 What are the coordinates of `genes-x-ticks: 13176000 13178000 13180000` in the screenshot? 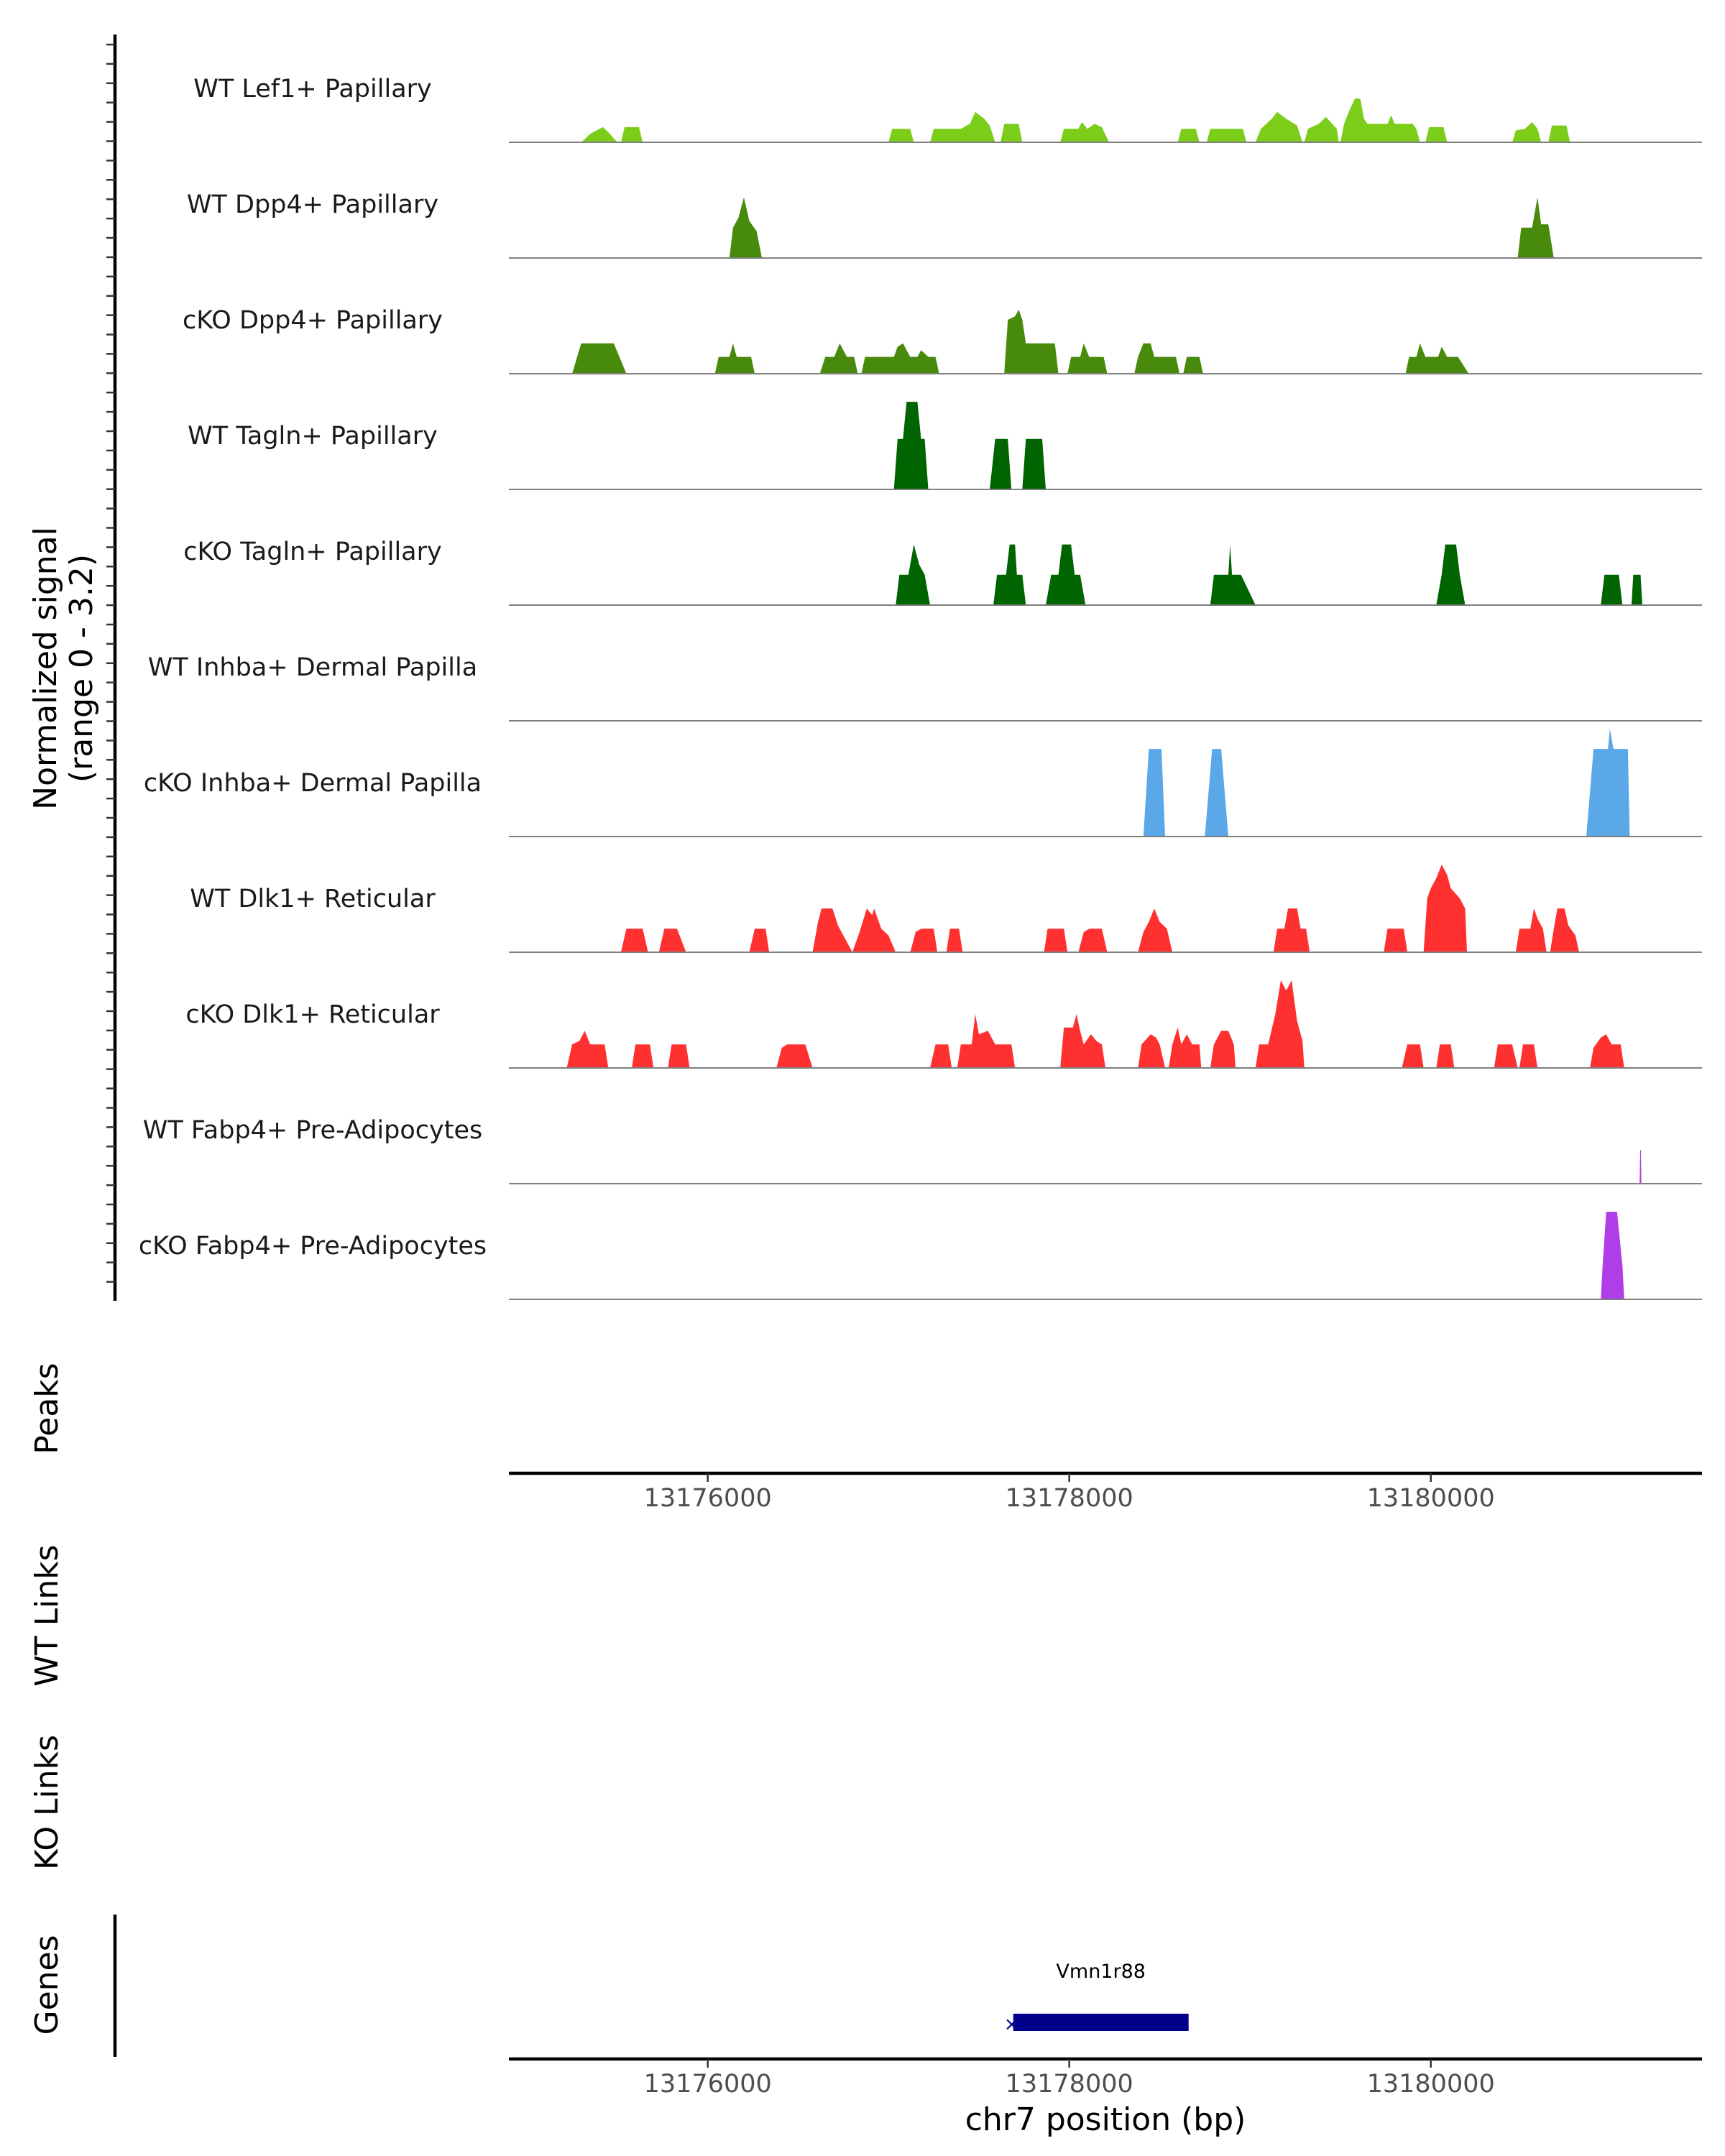 It's located at (1069, 2079).